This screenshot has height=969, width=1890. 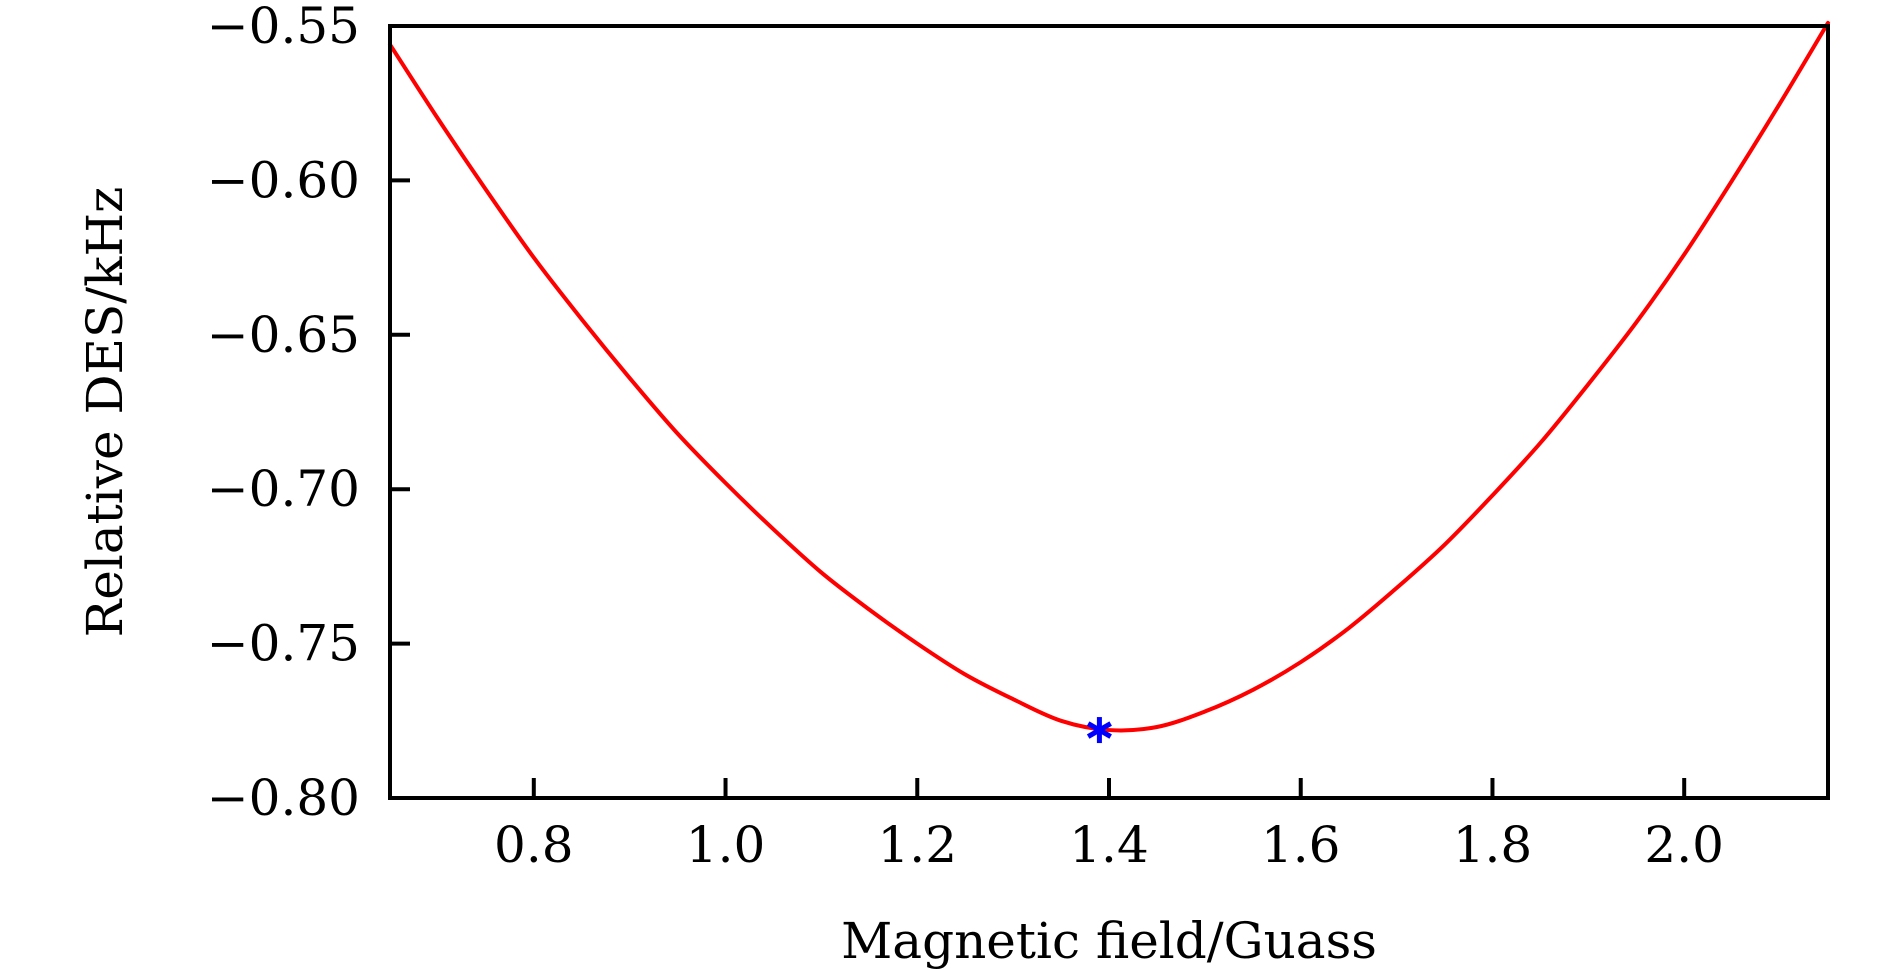 What do you see at coordinates (1109, 845) in the screenshot?
I see `x-tick-label: 1.4` at bounding box center [1109, 845].